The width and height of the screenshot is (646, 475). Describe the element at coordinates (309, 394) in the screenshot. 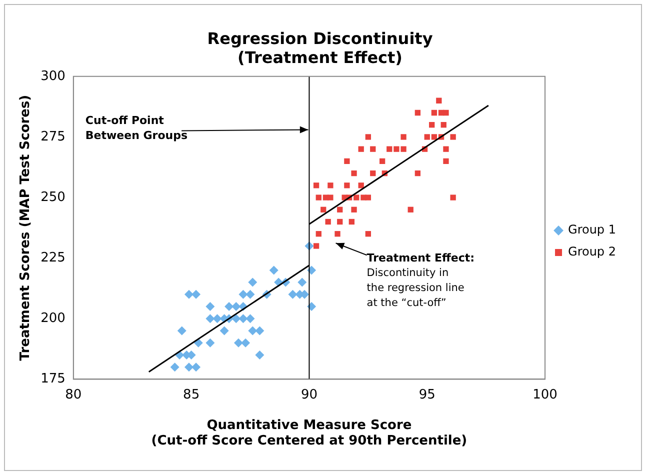

I see `x-tick-label: 90` at that location.